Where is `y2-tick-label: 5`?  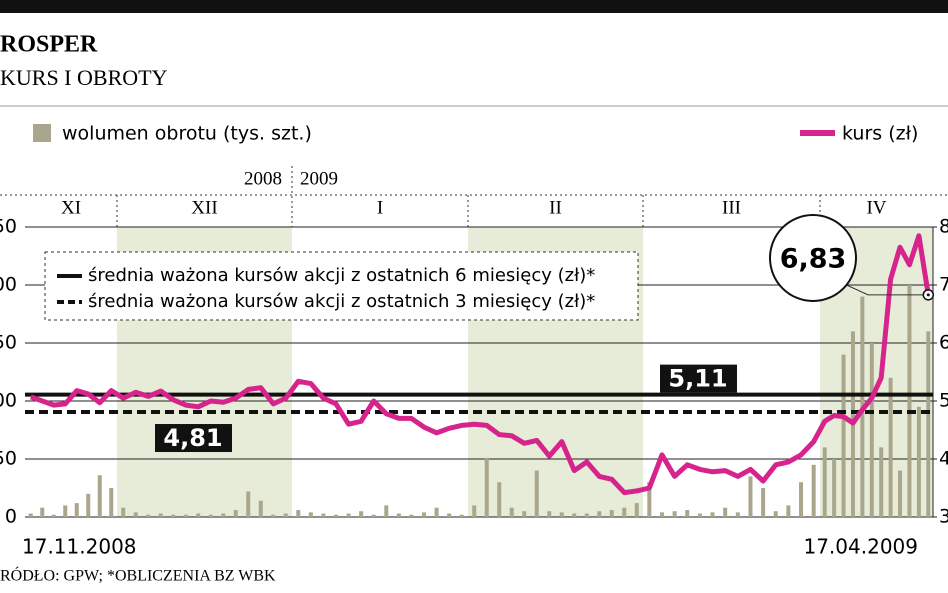
y2-tick-label: 5 is located at coordinates (943, 401).